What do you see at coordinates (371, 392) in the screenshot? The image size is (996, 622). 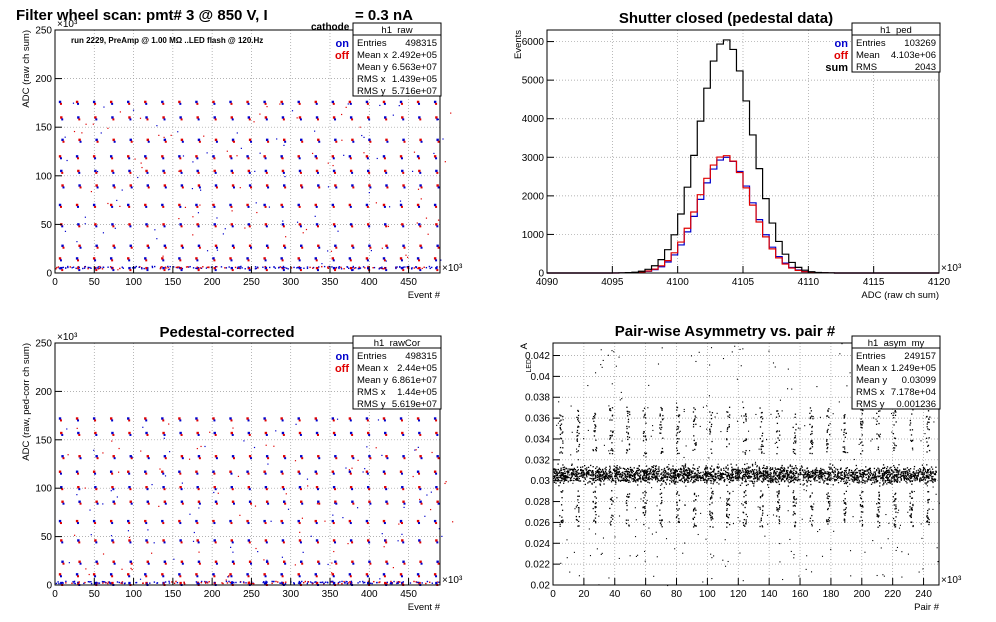 I see `stats-label: RMS x` at bounding box center [371, 392].